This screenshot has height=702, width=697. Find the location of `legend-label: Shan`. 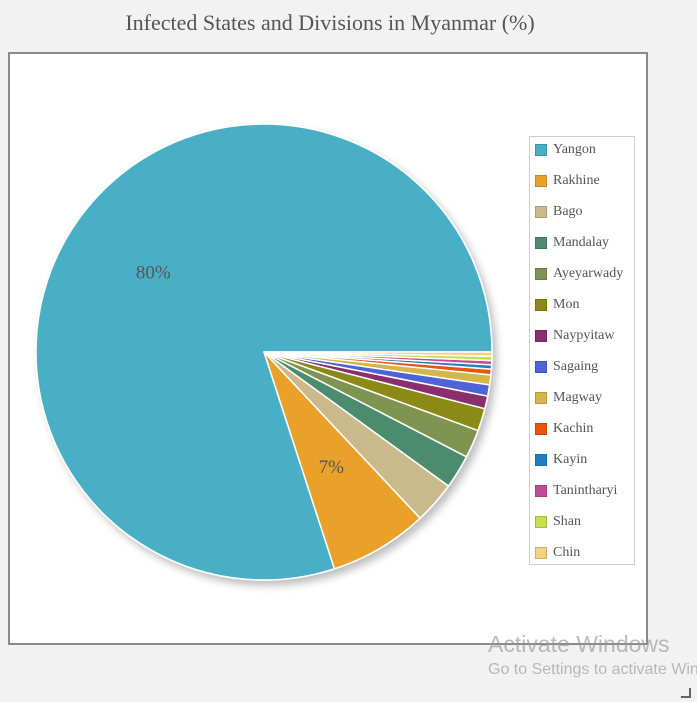

legend-label: Shan is located at coordinates (567, 521).